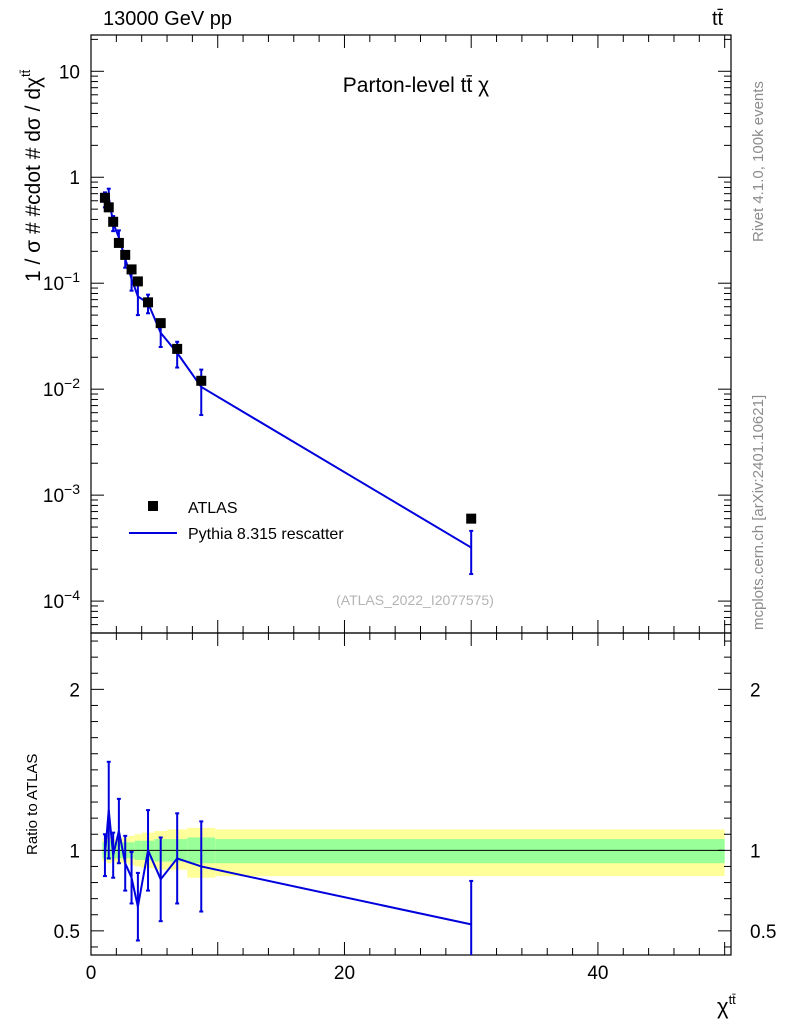 This screenshot has height=1024, width=786. What do you see at coordinates (597, 973) in the screenshot?
I see `ratio-xtick-label: 40` at bounding box center [597, 973].